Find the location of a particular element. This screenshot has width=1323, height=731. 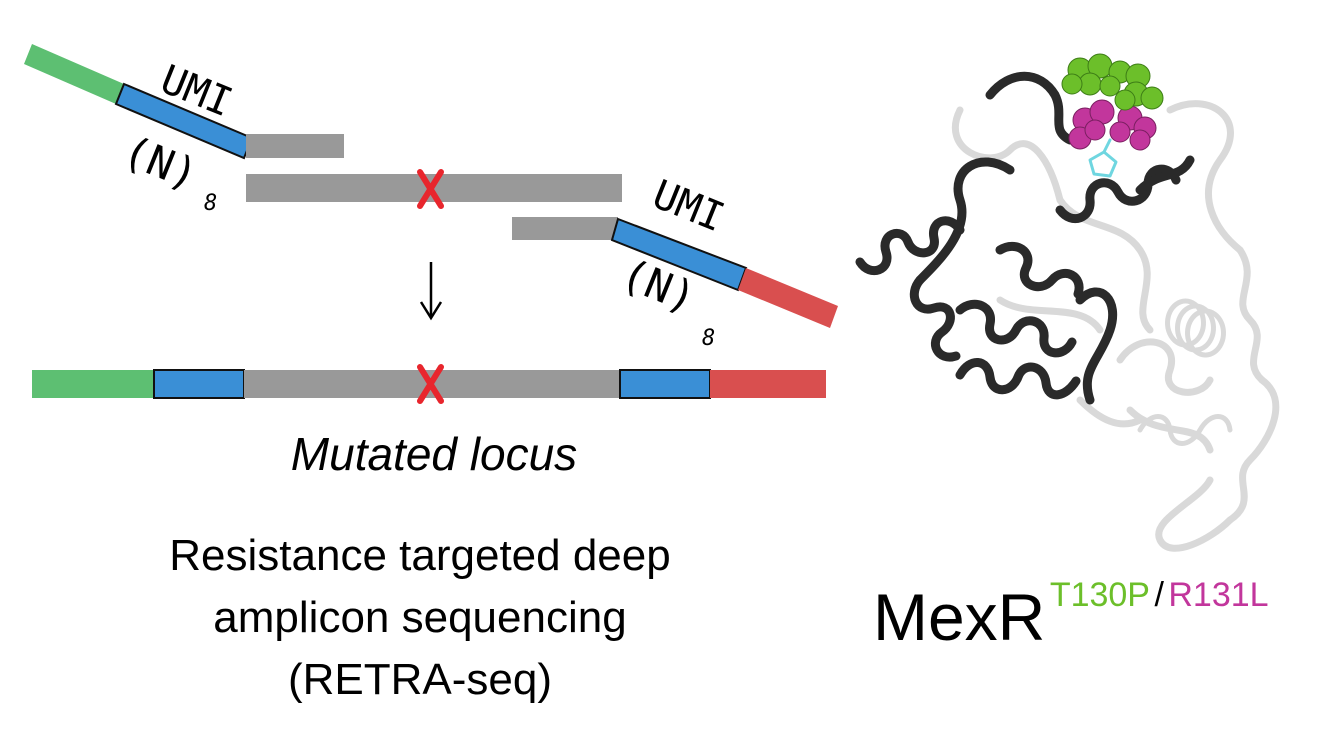

product-adapter-right is located at coordinates (768, 384).